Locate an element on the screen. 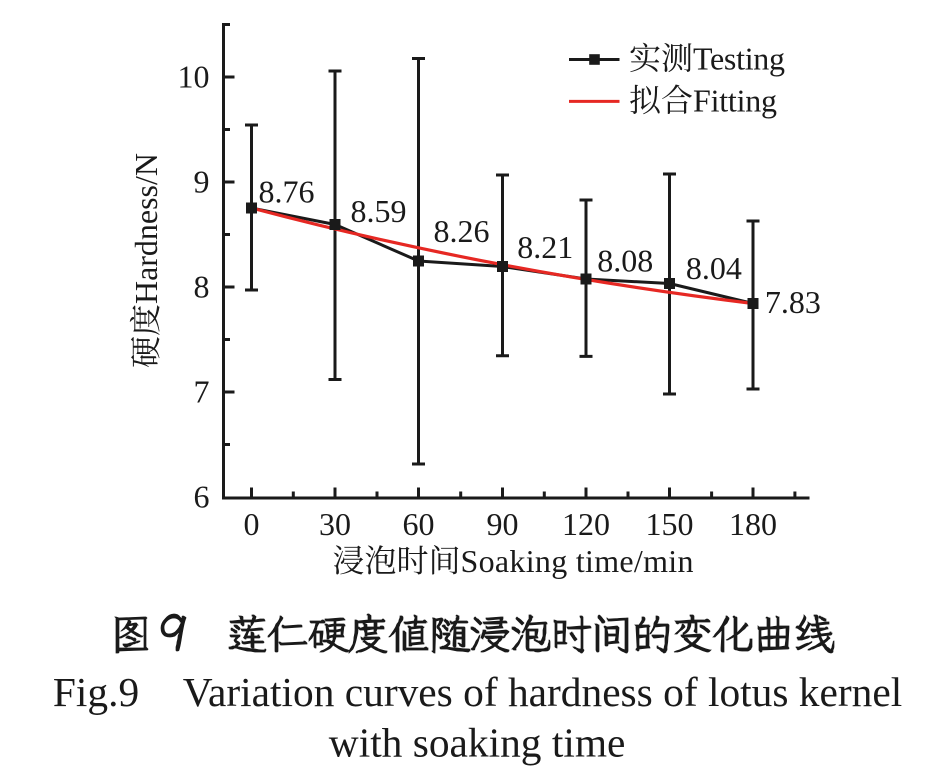 The width and height of the screenshot is (934, 775). svg-text: 180 is located at coordinates (753, 524).